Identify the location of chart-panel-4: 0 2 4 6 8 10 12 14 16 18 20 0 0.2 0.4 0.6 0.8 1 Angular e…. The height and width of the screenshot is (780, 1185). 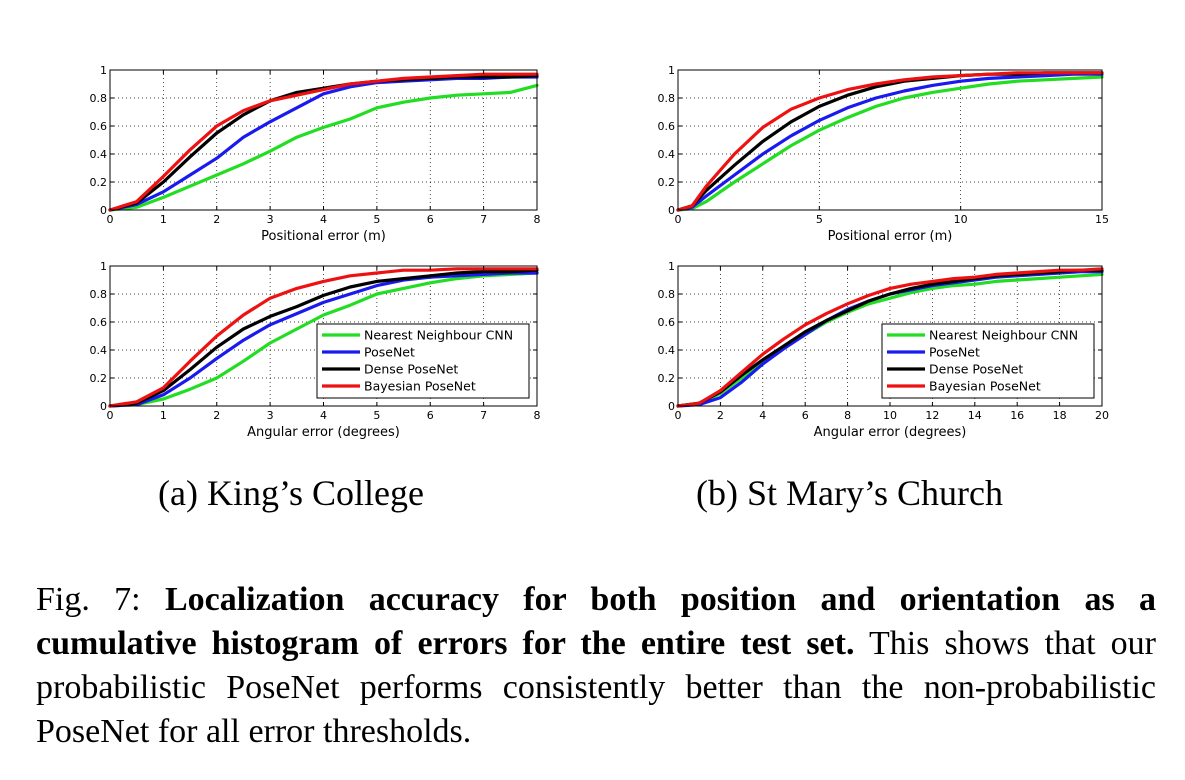
(884, 350).